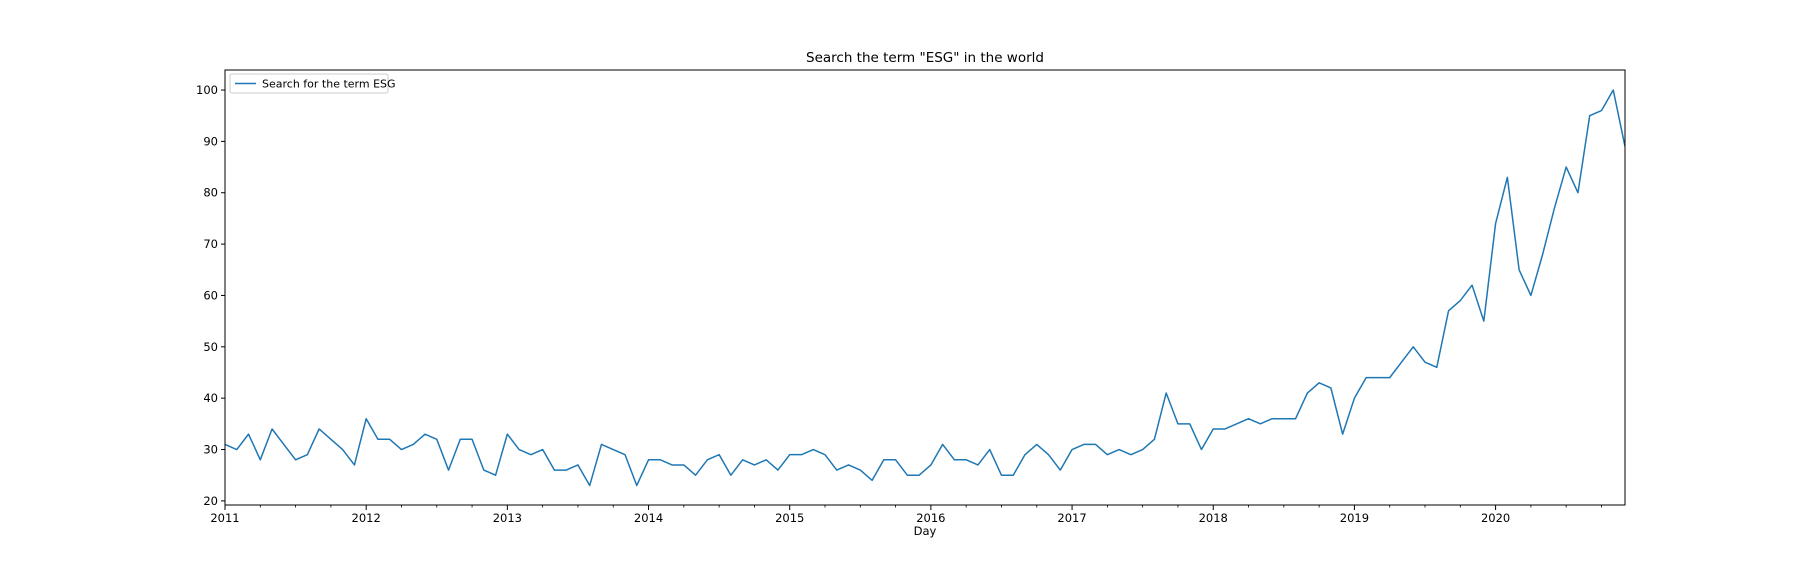 This screenshot has height=576, width=1800. What do you see at coordinates (648, 518) in the screenshot?
I see `x-tick-label: 2014` at bounding box center [648, 518].